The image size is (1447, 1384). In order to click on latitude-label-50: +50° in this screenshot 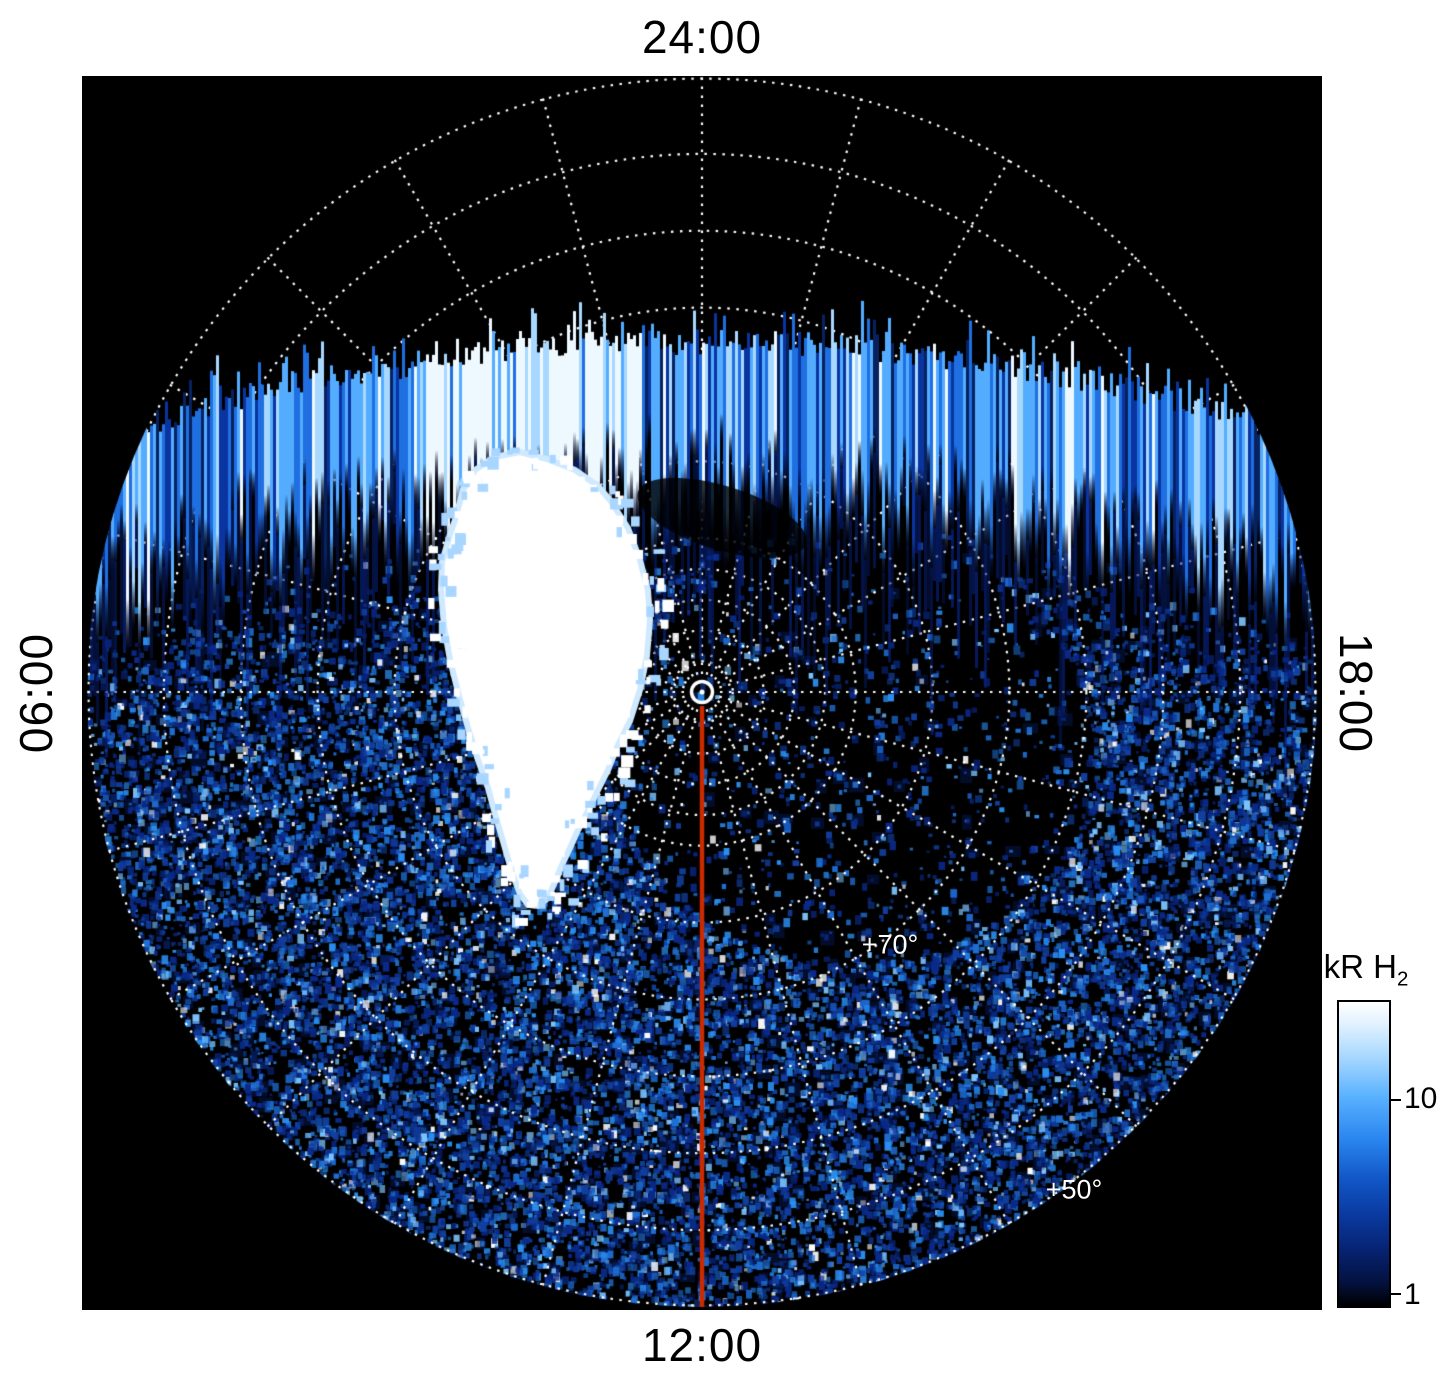, I will do `click(1074, 1189)`.